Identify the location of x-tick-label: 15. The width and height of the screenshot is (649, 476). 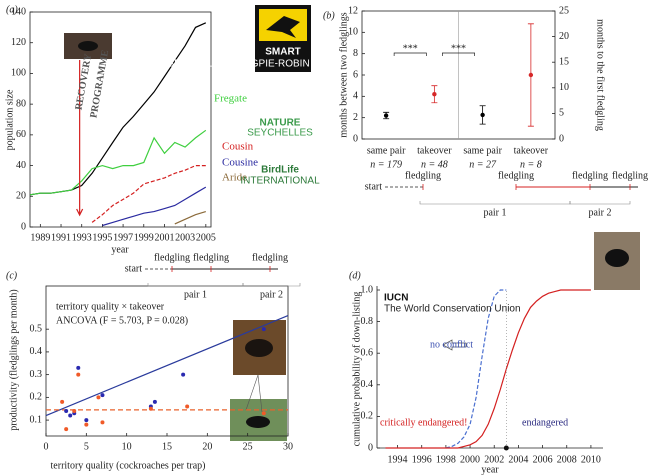
(167, 446).